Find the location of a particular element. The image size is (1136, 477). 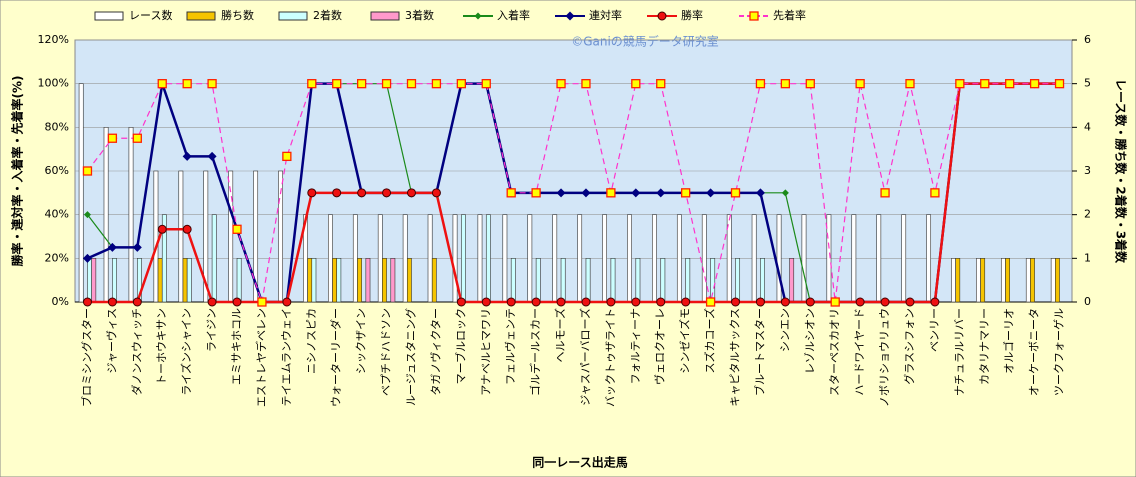

y-tick-label: 0% is located at coordinates (60, 301).